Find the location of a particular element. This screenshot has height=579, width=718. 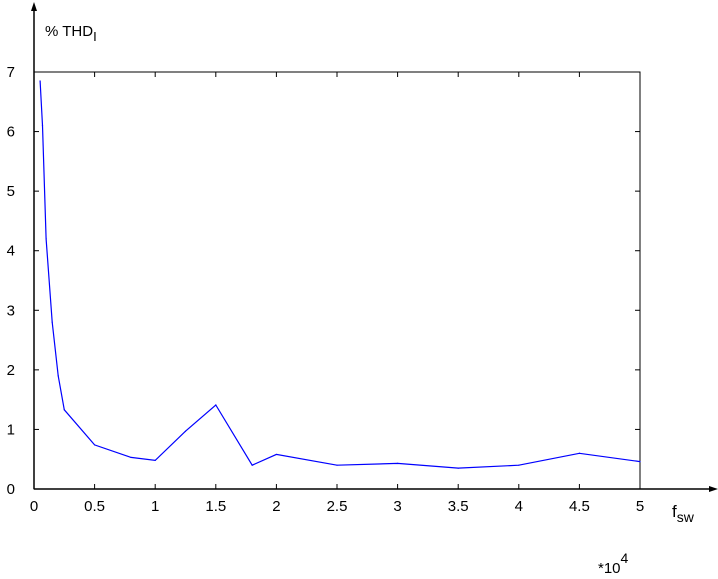

x-tick-label: 0 is located at coordinates (34, 506).